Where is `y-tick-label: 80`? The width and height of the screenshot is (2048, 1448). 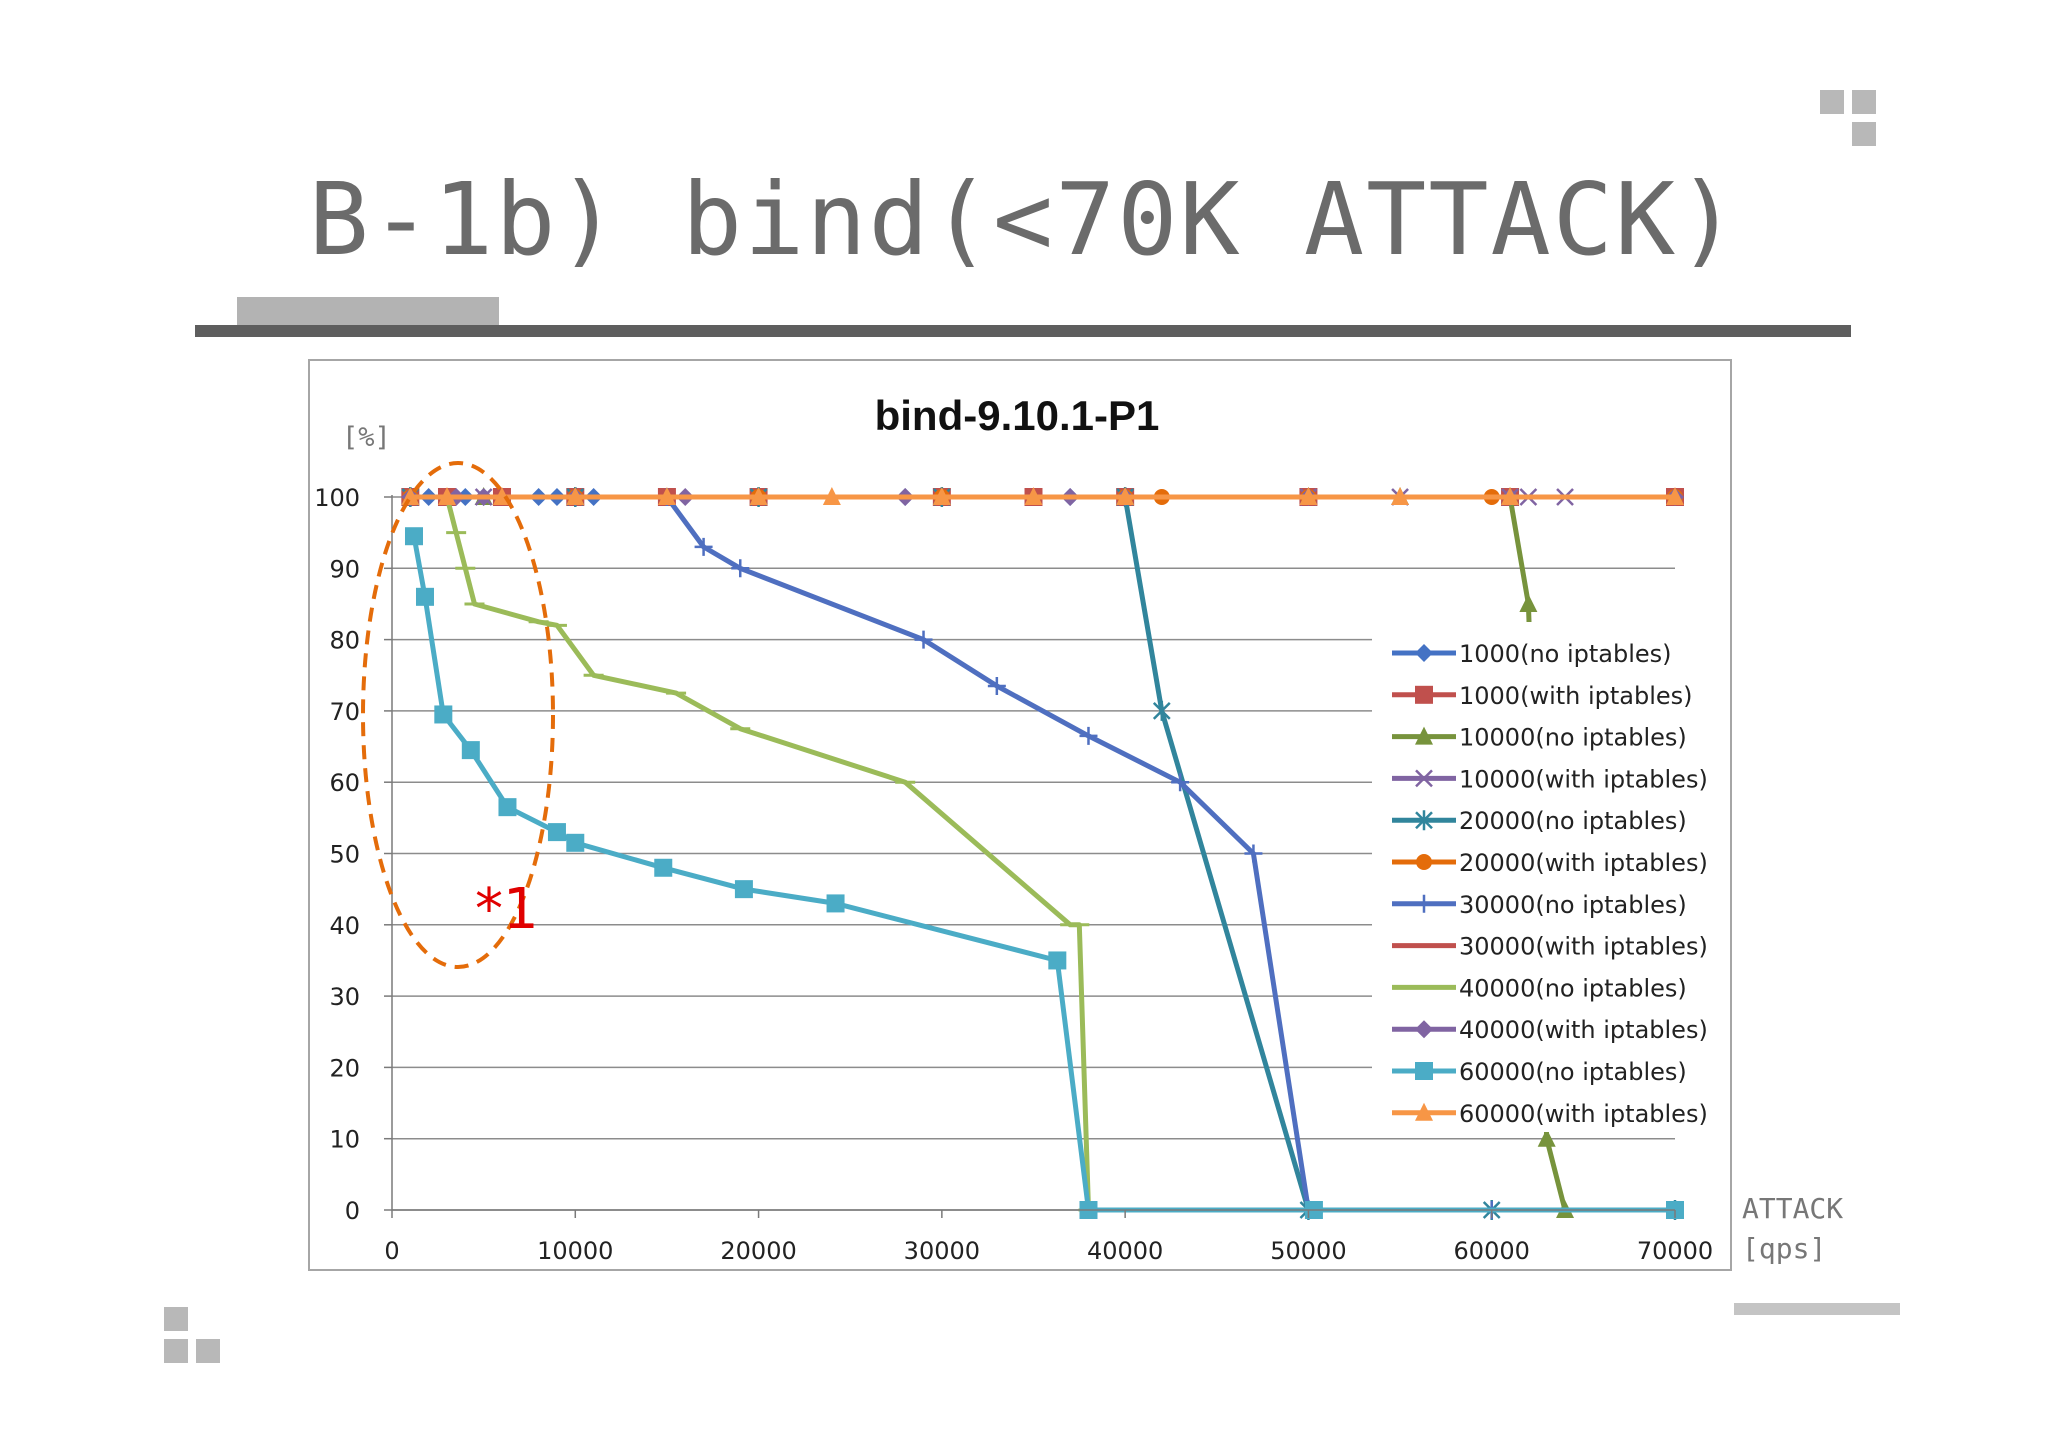
y-tick-label: 80 is located at coordinates (344, 641).